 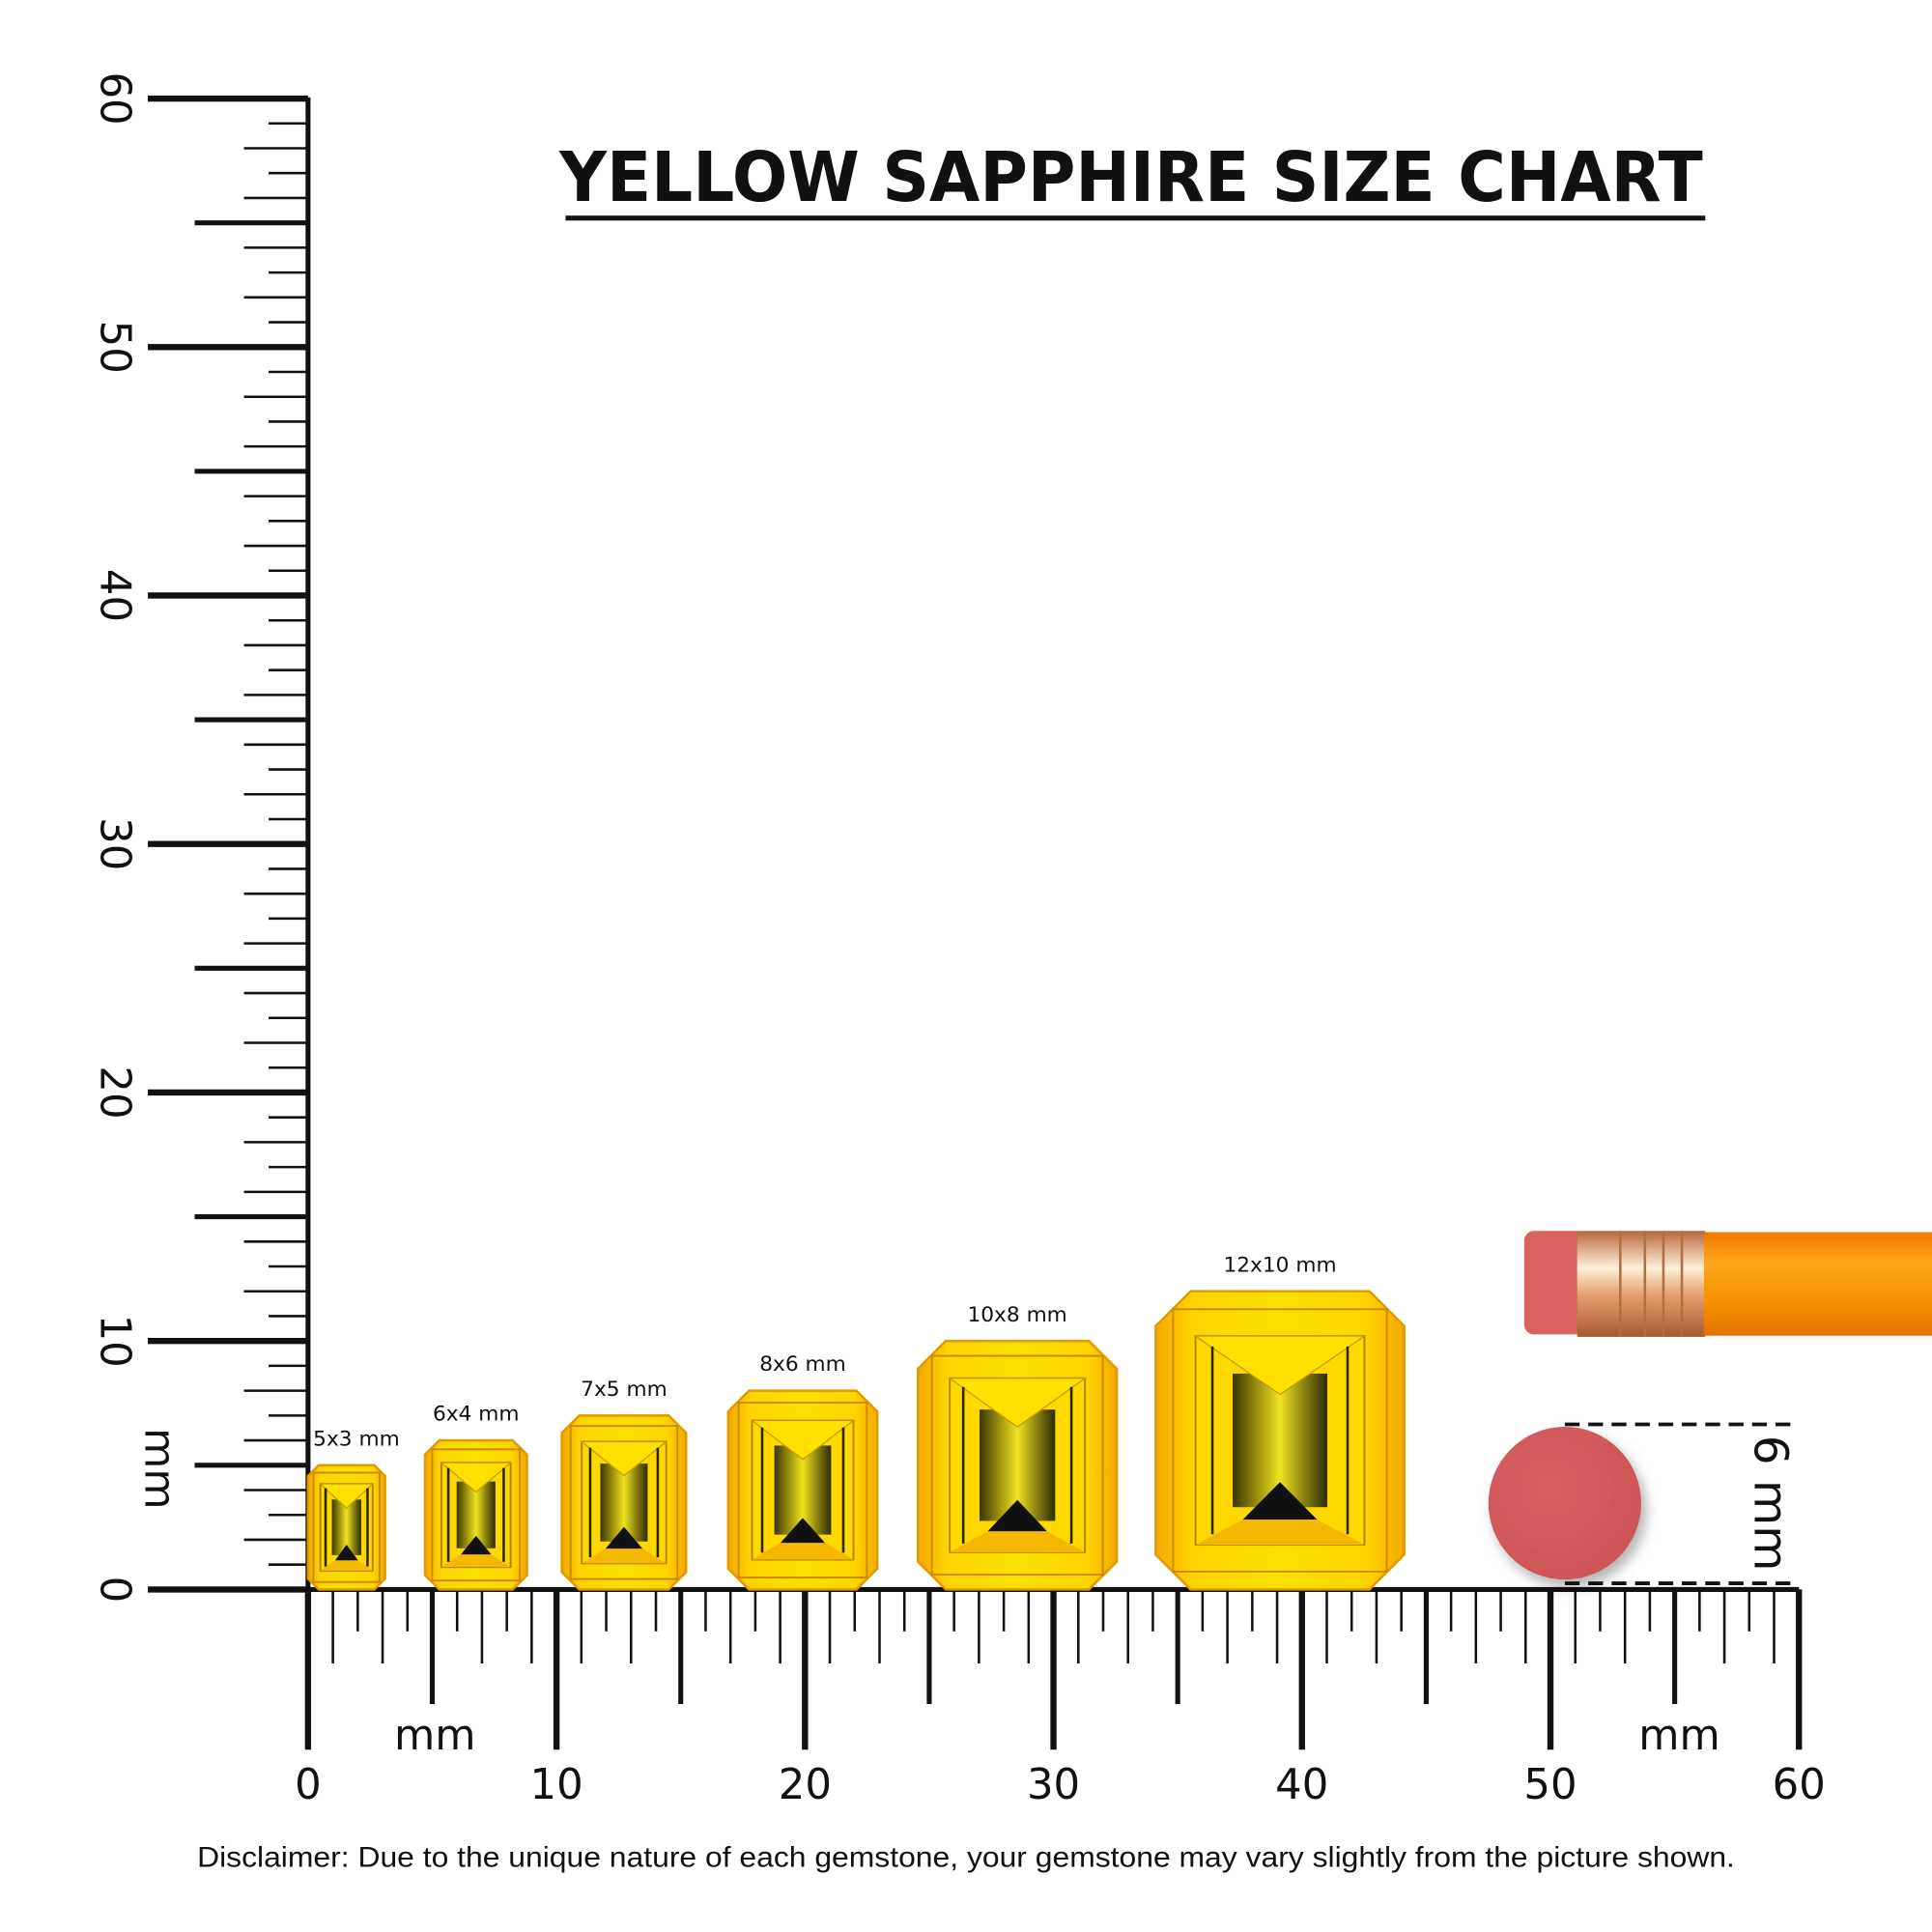 I want to click on horizontal-tick-label: 10, so click(x=556, y=1785).